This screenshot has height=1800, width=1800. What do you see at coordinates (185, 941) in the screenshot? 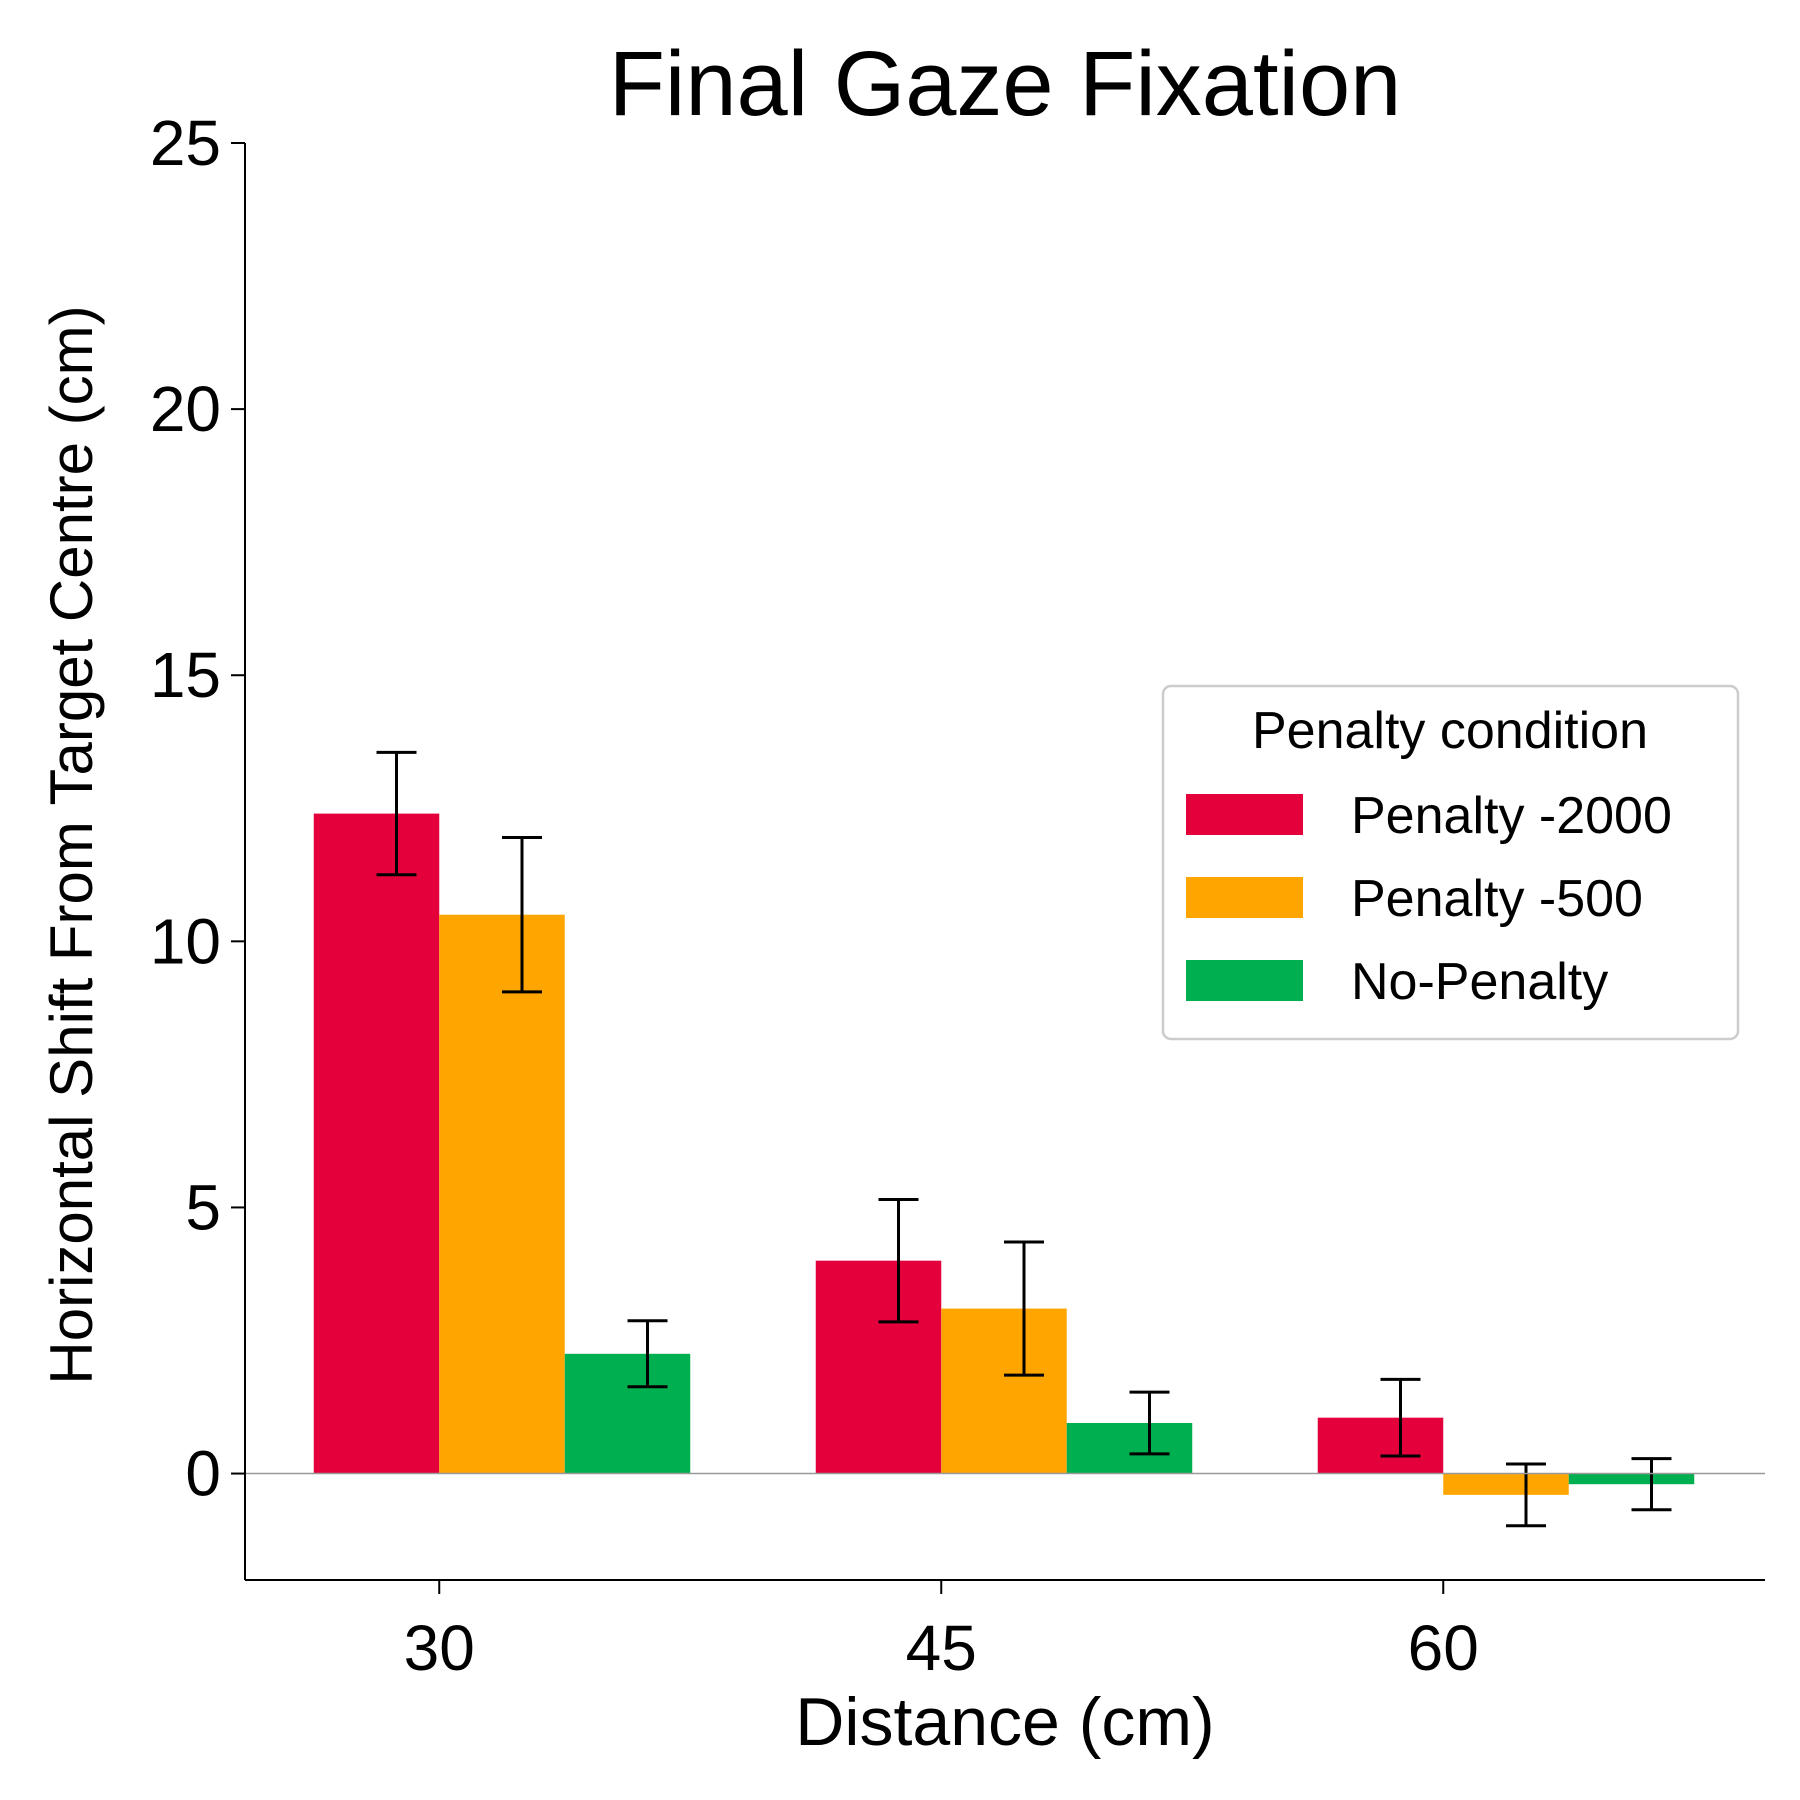
I see `y-tick-label: 10` at bounding box center [185, 941].